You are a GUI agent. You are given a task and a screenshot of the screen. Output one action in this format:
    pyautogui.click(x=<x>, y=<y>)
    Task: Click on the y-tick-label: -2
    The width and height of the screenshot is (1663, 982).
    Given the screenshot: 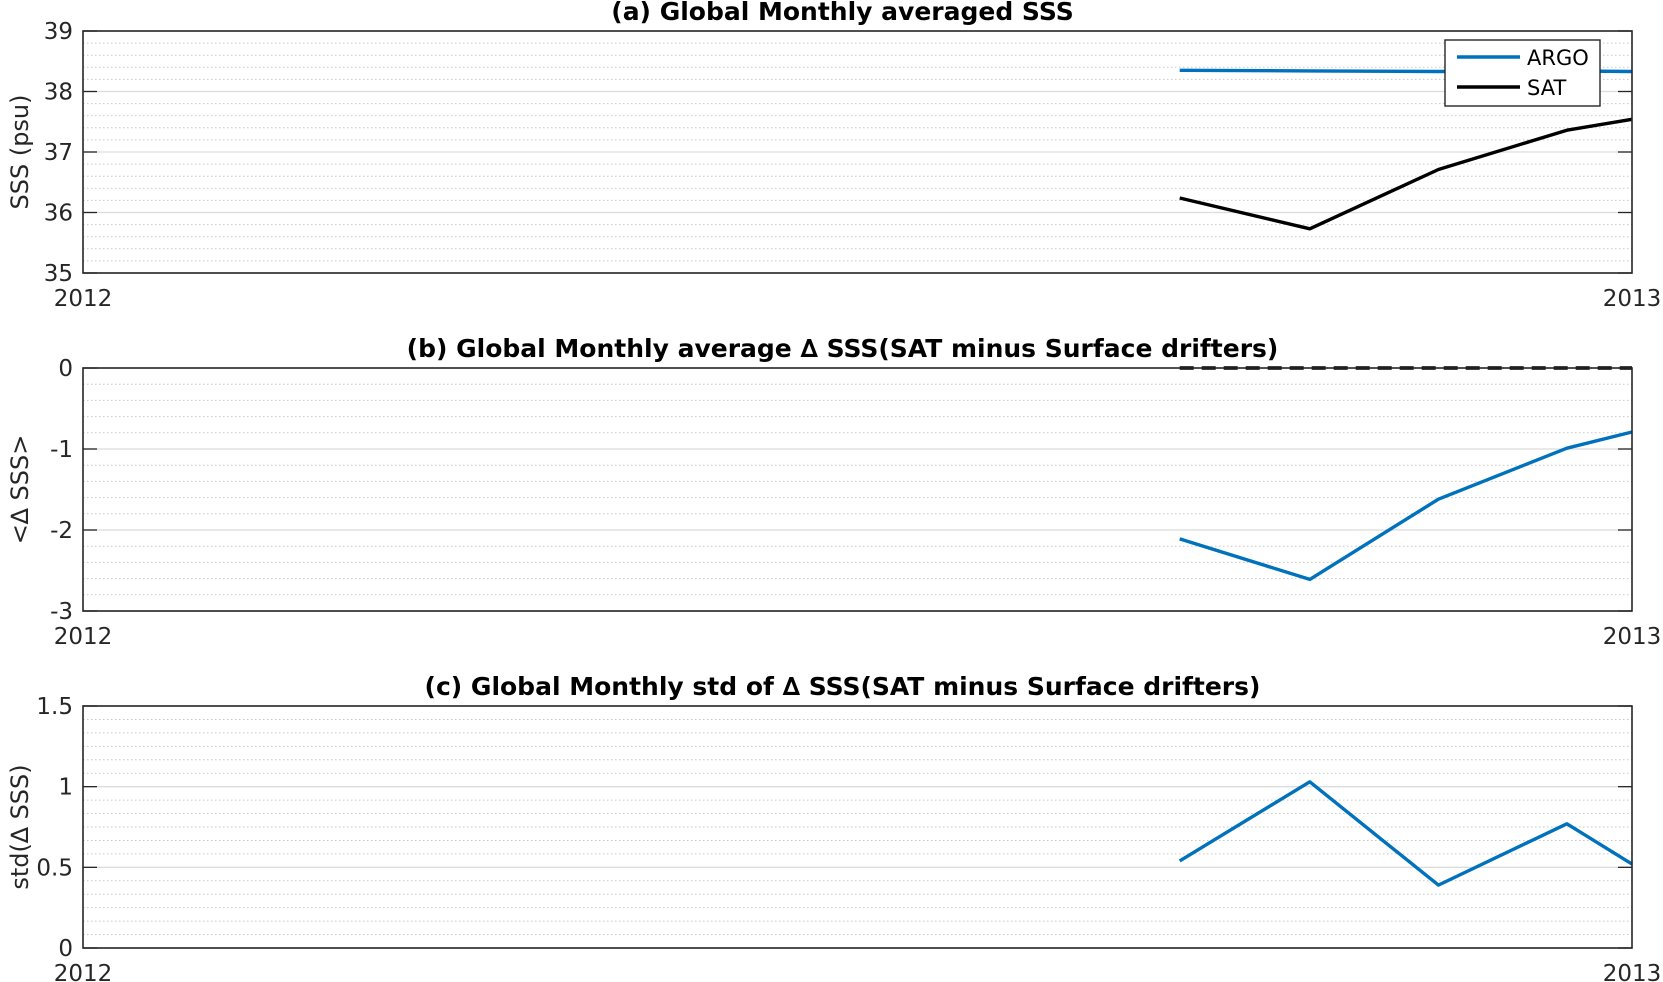 What is the action you would take?
    pyautogui.click(x=61, y=531)
    